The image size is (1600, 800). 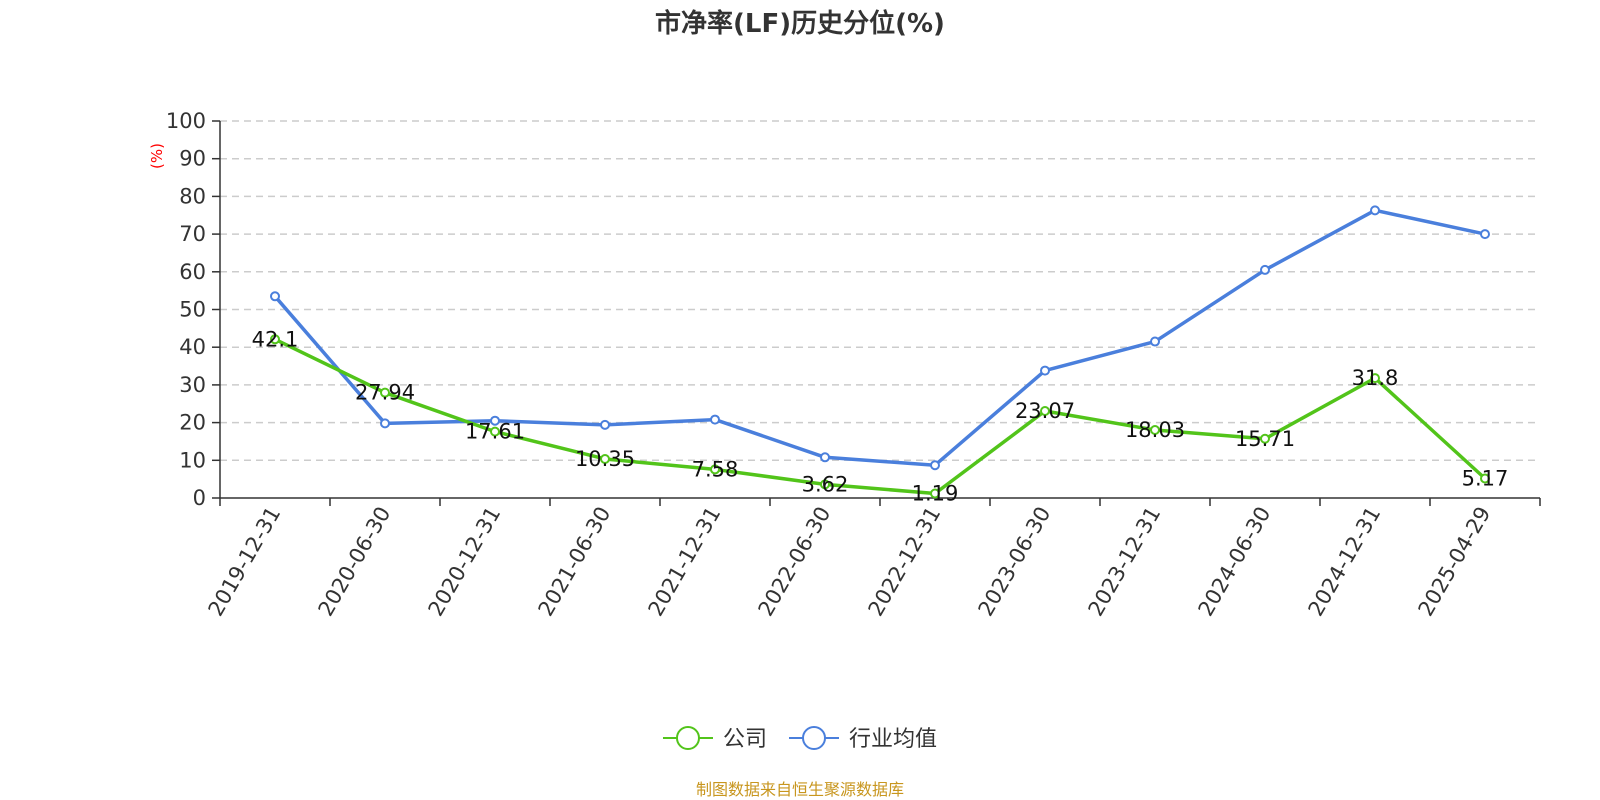 What do you see at coordinates (685, 562) in the screenshot?
I see `x-tick-label: 2021-12-31` at bounding box center [685, 562].